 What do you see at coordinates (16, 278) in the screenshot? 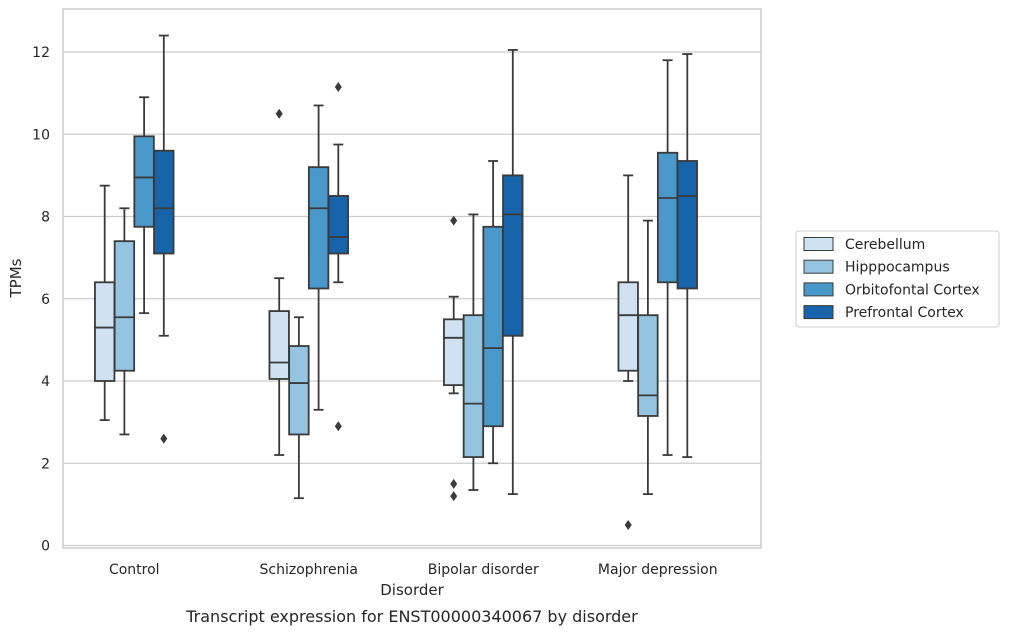
I see `y-axis-title: TPMs` at bounding box center [16, 278].